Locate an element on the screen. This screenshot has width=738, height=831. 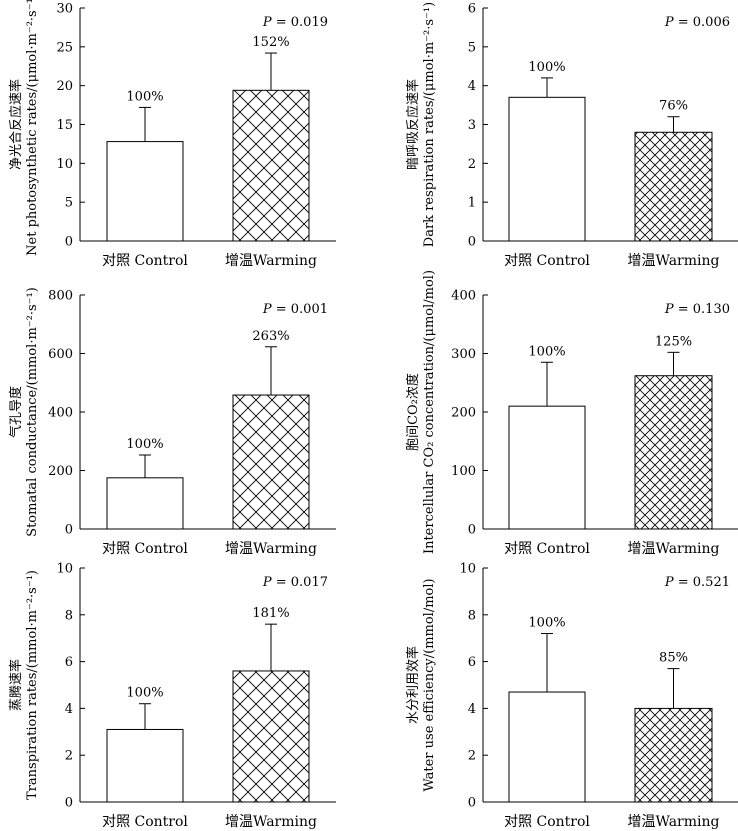
p-value: P = 0.001 is located at coordinates (295, 309).